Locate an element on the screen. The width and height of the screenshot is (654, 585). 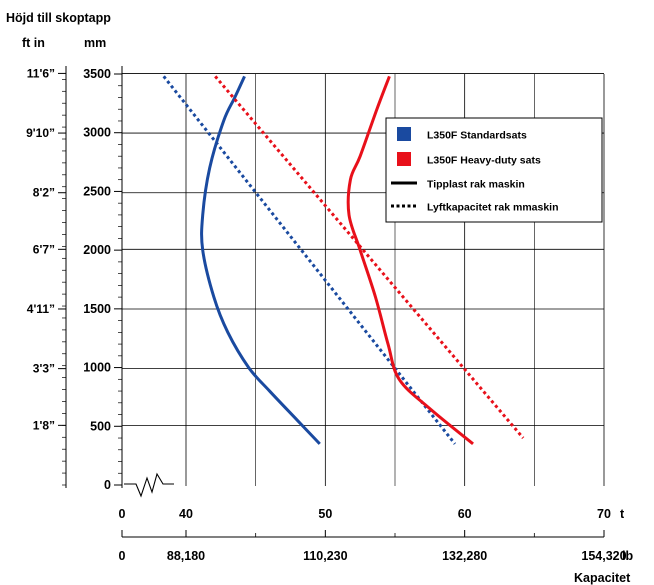
lb-tick-label: 132,280 is located at coordinates (464, 556).